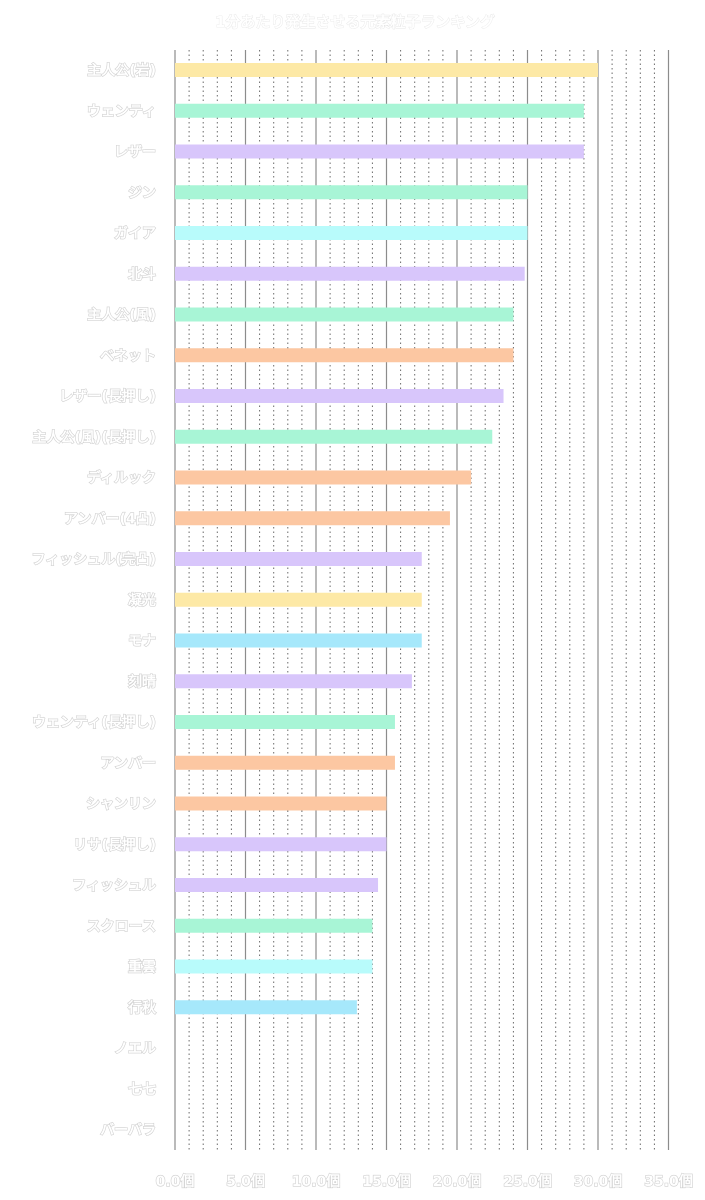  What do you see at coordinates (121, 478) in the screenshot?
I see `category-label: ディルック` at bounding box center [121, 478].